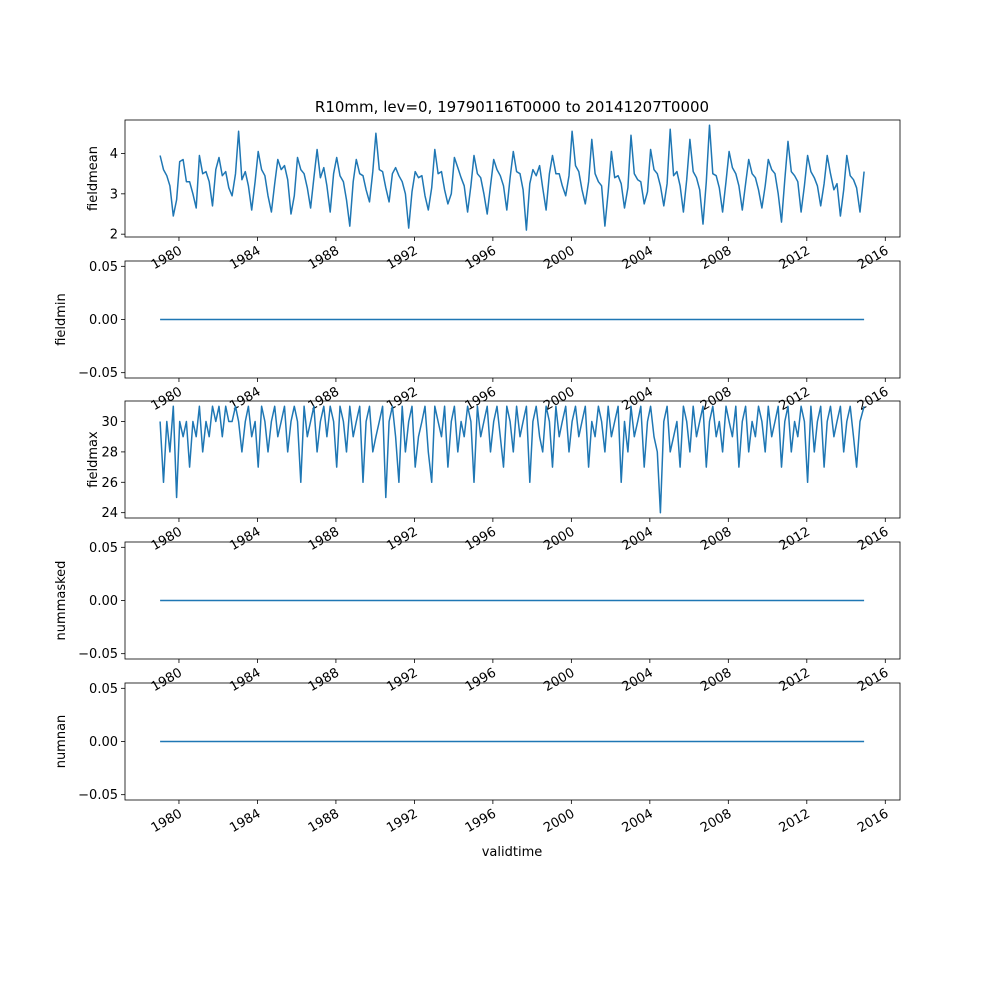 The height and width of the screenshot is (1000, 1000). Describe the element at coordinates (114, 194) in the screenshot. I see `y-tick-label: 3` at that location.